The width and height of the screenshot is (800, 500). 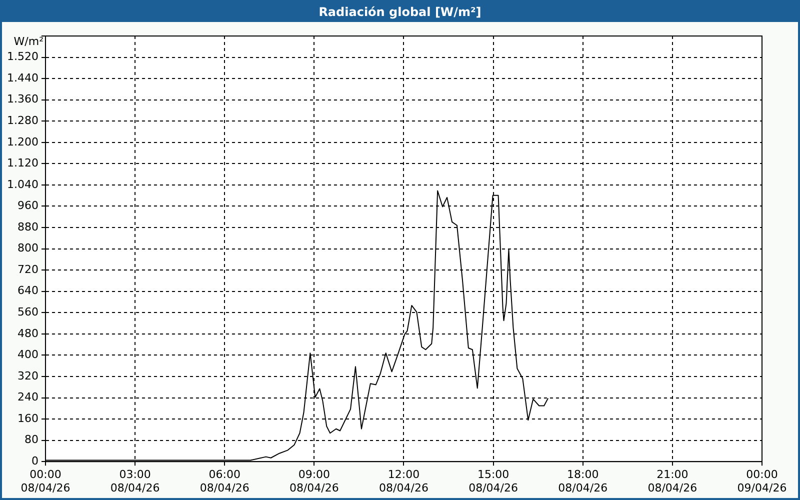 What do you see at coordinates (29, 41) in the screenshot?
I see `y-axis-title: W/m²` at bounding box center [29, 41].